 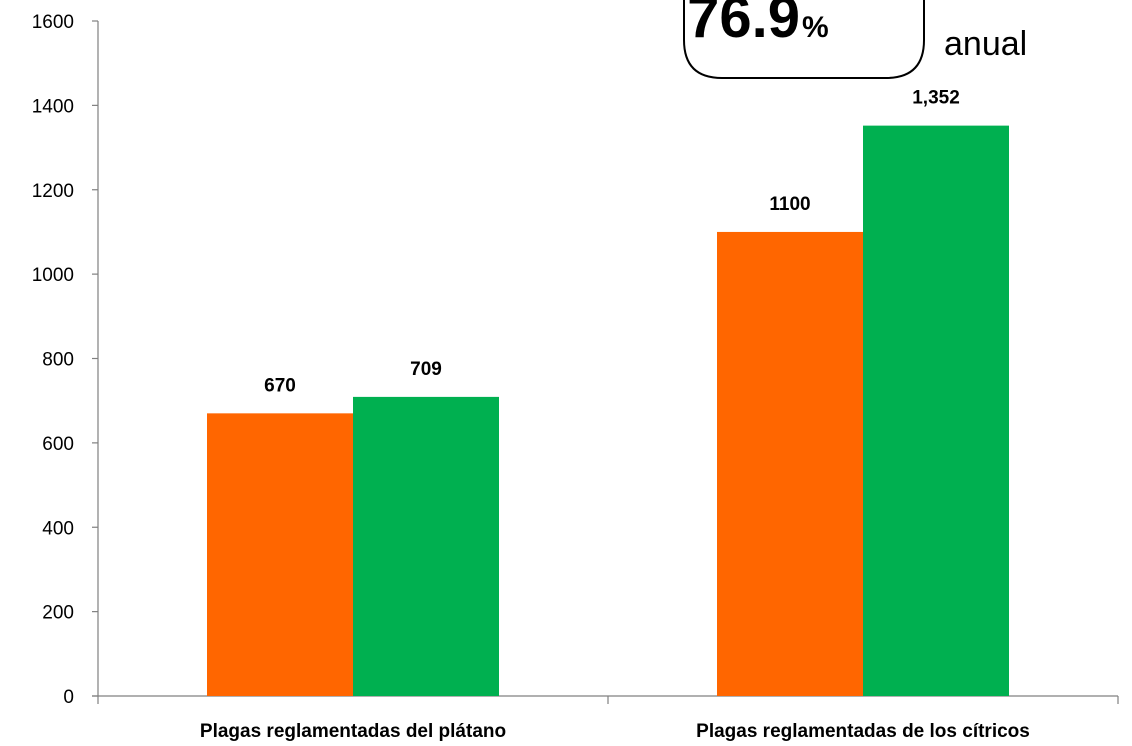 I want to click on y-tick-label: 400, so click(x=58, y=528).